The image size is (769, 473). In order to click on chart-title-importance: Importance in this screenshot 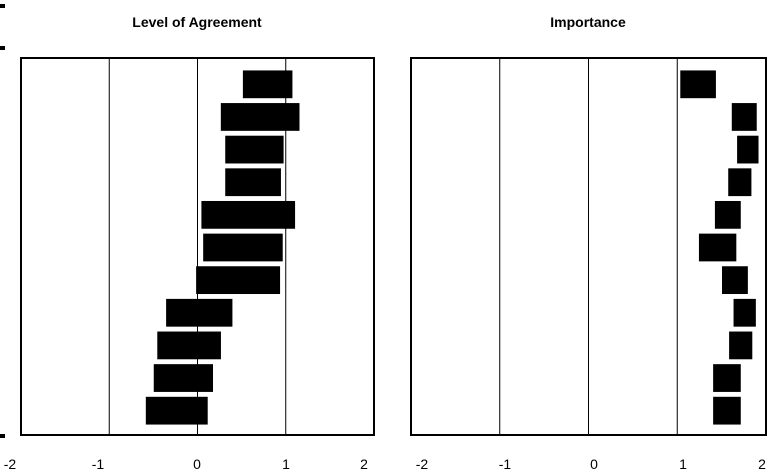, I will do `click(588, 22)`.